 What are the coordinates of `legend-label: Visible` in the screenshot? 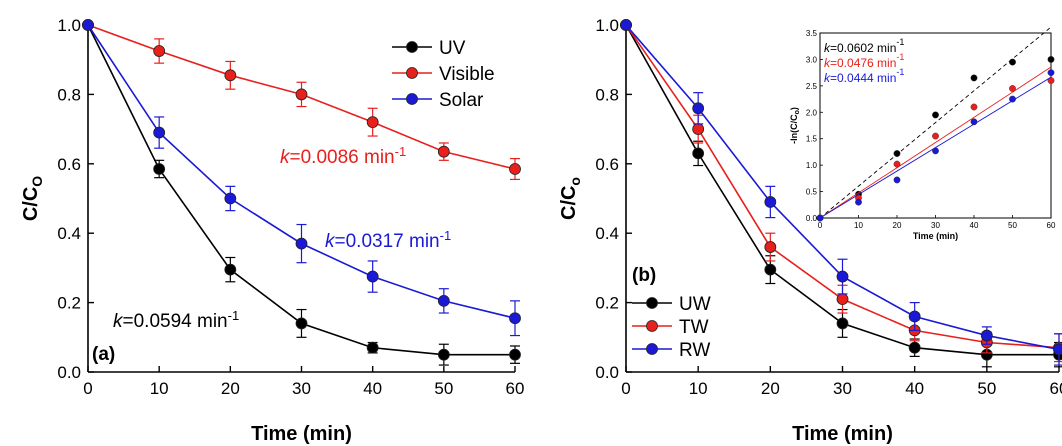 It's located at (467, 74).